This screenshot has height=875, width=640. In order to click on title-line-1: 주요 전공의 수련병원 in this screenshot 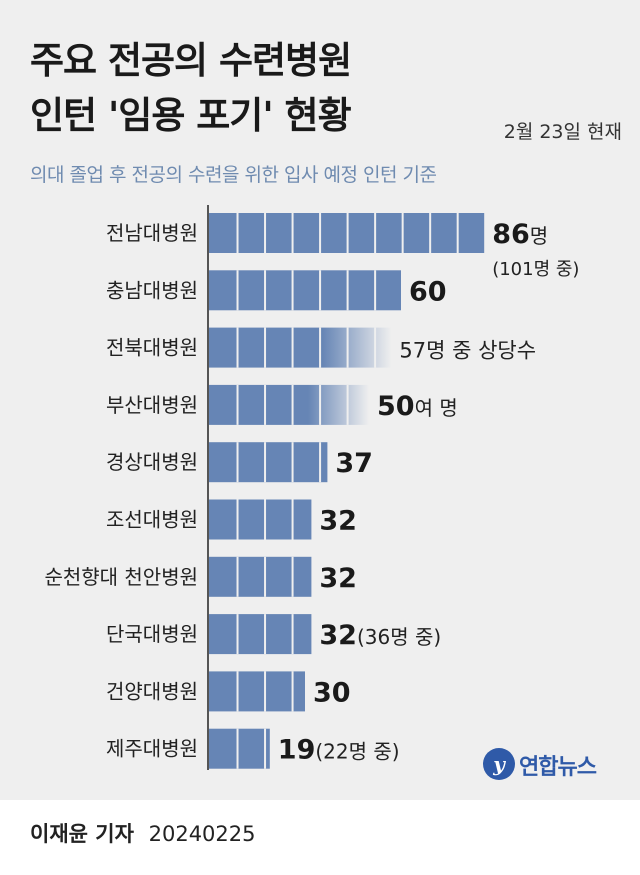, I will do `click(191, 60)`.